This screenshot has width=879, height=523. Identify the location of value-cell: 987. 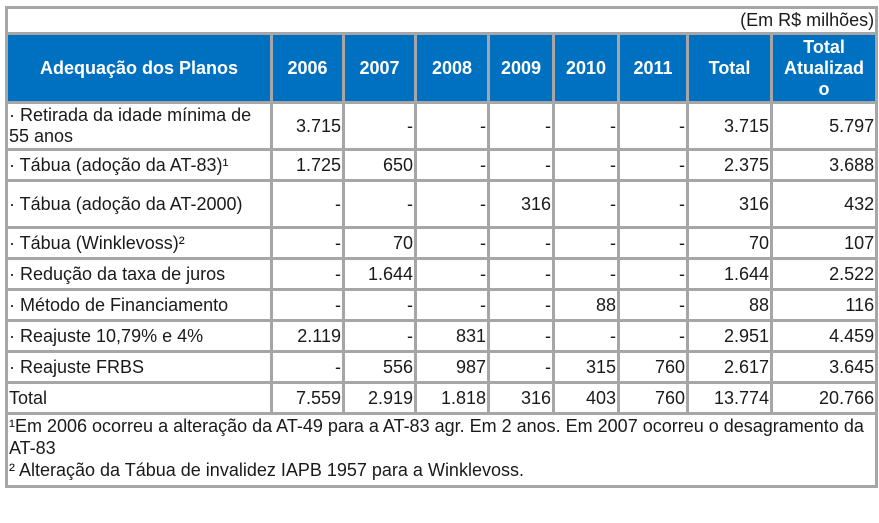
(452, 367).